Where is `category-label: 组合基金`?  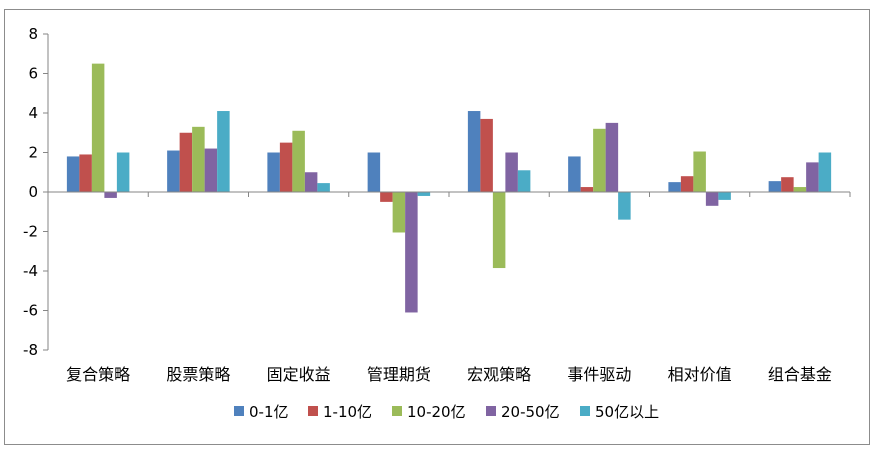 category-label: 组合基金 is located at coordinates (800, 374).